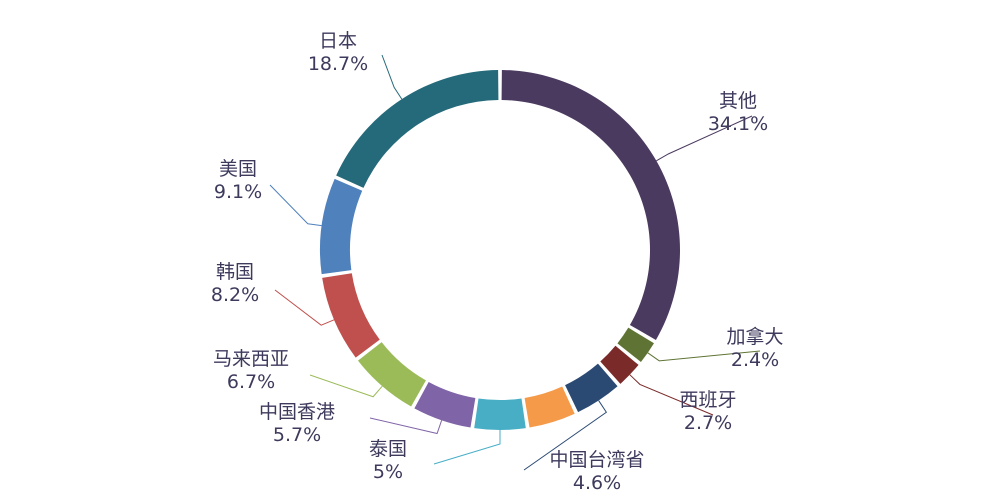 This screenshot has width=1000, height=500. I want to click on slice-value-7: 5.7%, so click(297, 435).